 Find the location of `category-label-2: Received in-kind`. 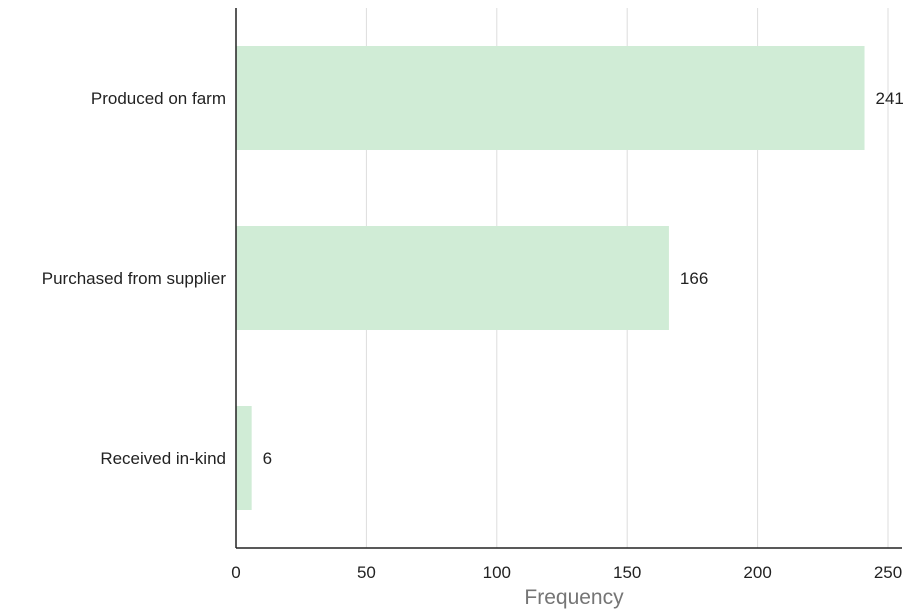

category-label-2: Received in-kind is located at coordinates (163, 458).